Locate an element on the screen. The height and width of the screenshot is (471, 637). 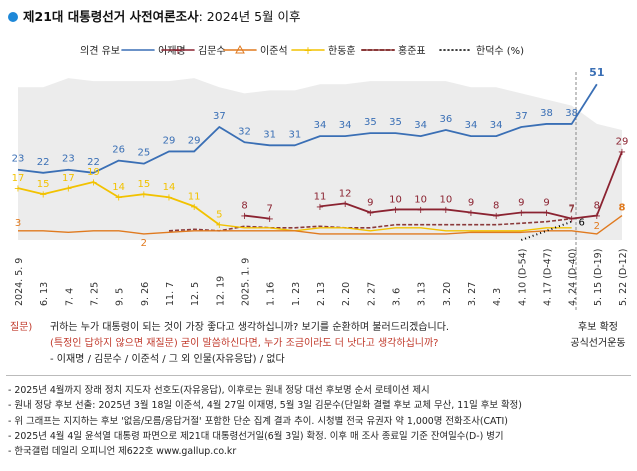
legend-label: 이준석 is located at coordinates (274, 51).